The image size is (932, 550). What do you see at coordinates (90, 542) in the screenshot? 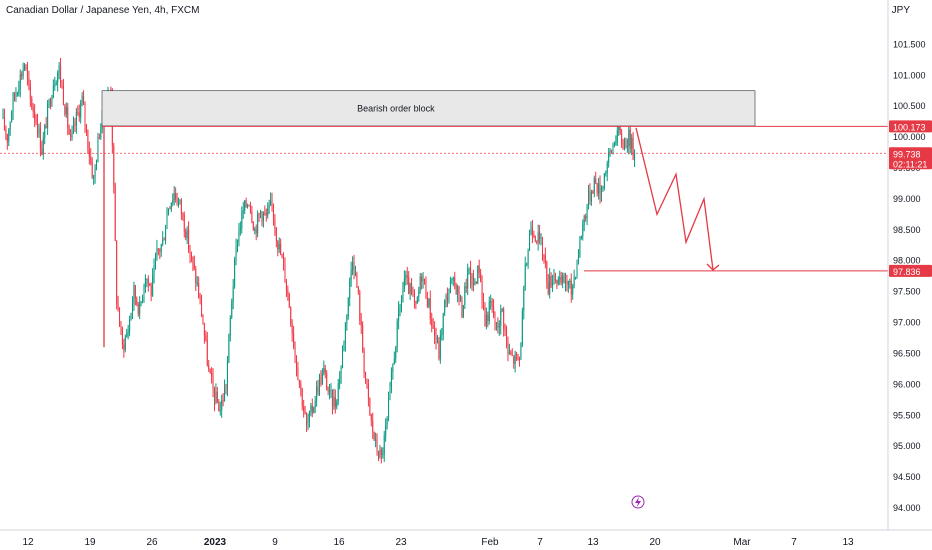
I see `x-tick-label: 19` at bounding box center [90, 542].